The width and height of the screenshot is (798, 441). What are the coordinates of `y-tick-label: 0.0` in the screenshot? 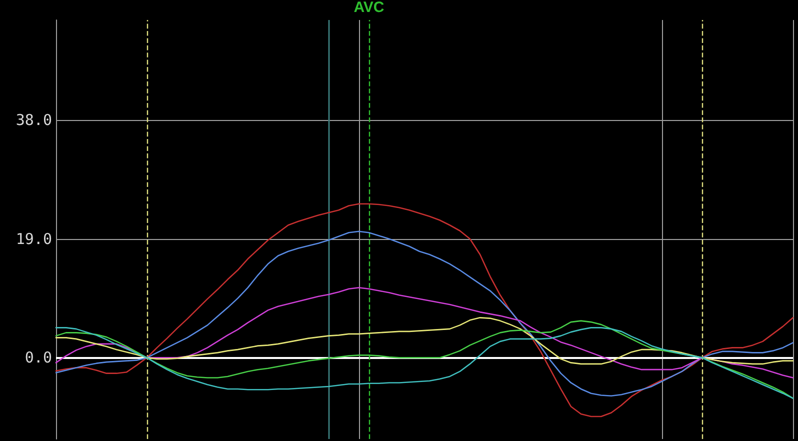 It's located at (38, 357).